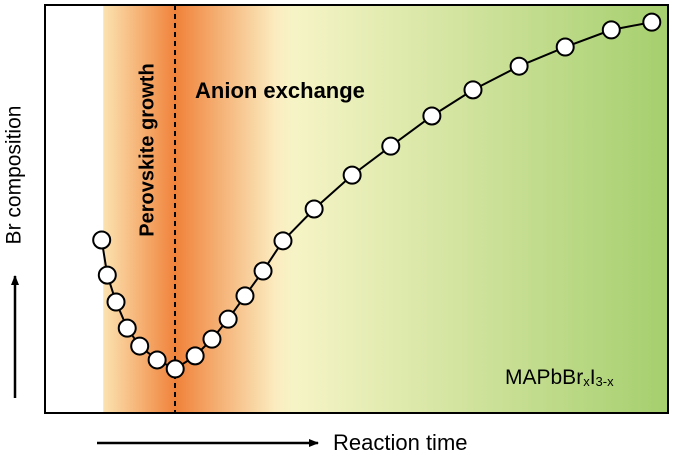 The image size is (680, 466). What do you see at coordinates (280, 90) in the screenshot?
I see `annotation: Anion exchange` at bounding box center [280, 90].